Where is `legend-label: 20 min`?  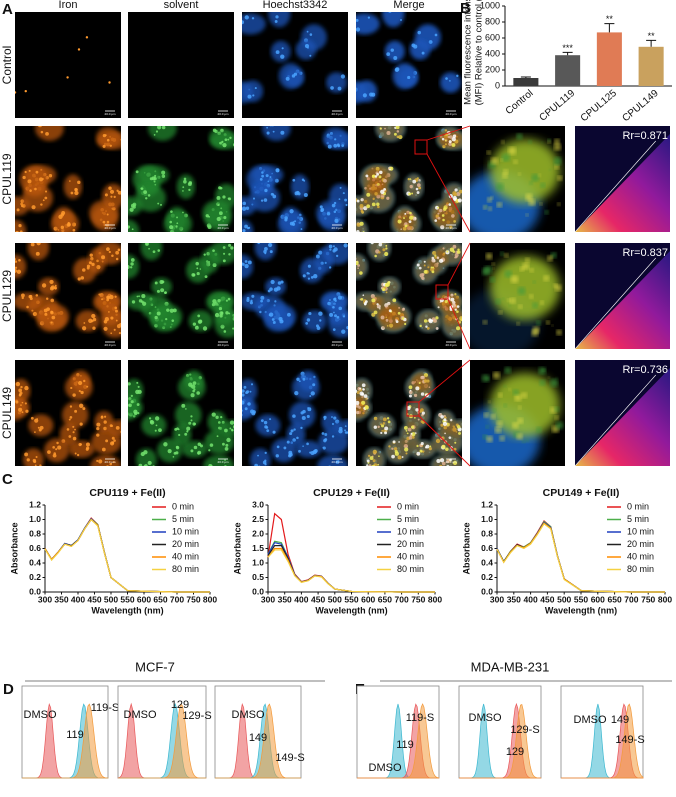
legend-label: 20 min is located at coordinates (185, 544).